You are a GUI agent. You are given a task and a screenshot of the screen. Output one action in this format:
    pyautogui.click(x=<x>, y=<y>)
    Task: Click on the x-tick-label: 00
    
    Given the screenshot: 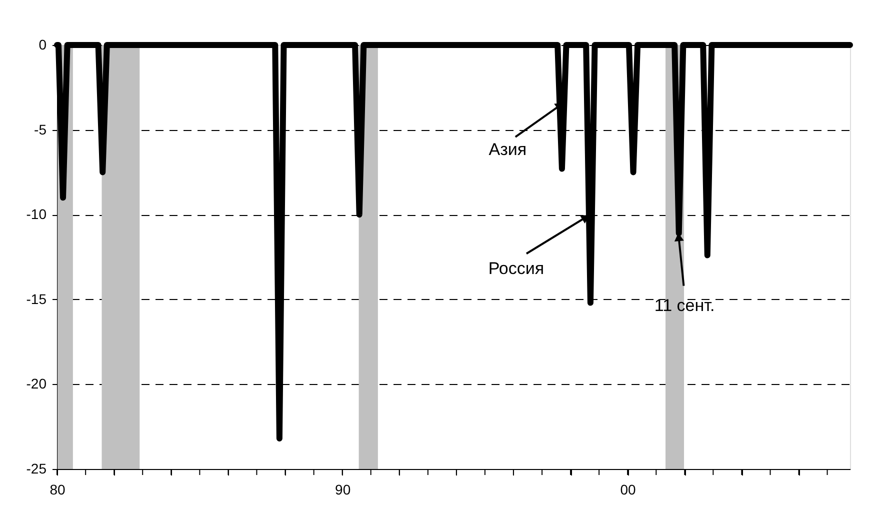 What is the action you would take?
    pyautogui.click(x=628, y=490)
    